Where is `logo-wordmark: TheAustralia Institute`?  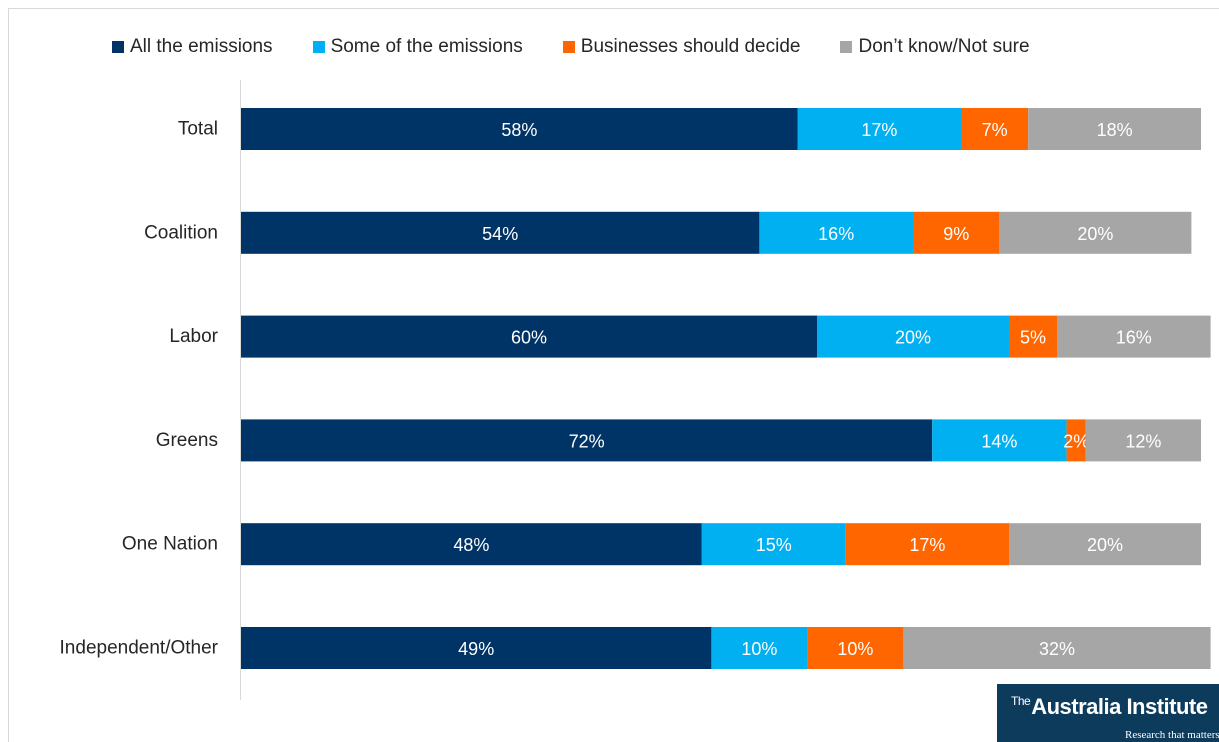 logo-wordmark: TheAustralia Institute is located at coordinates (1109, 707).